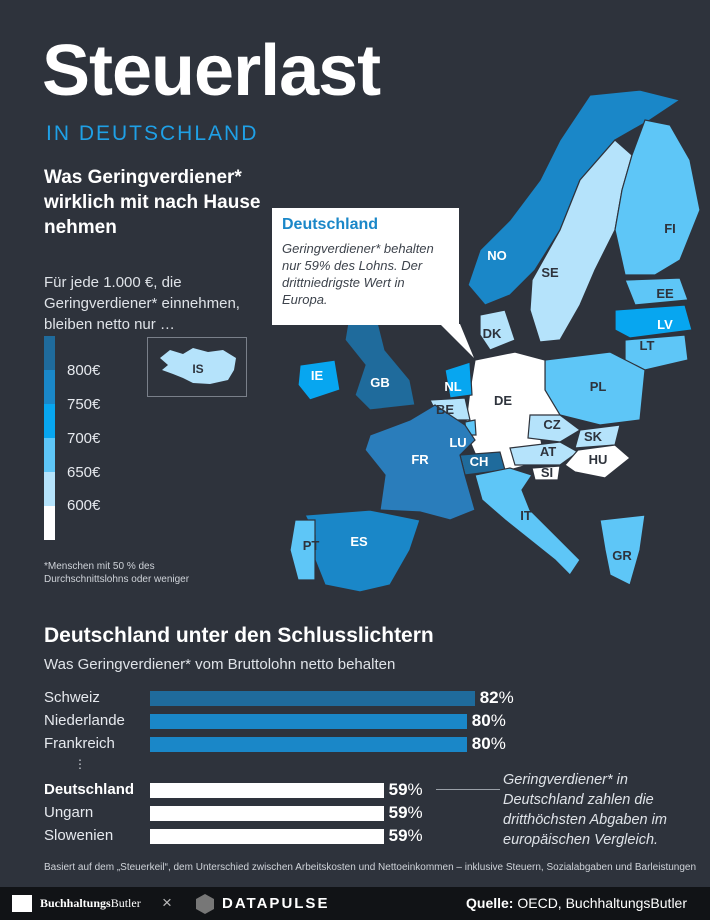 The height and width of the screenshot is (920, 710). What do you see at coordinates (665, 293) in the screenshot?
I see `label-EE: EE` at bounding box center [665, 293].